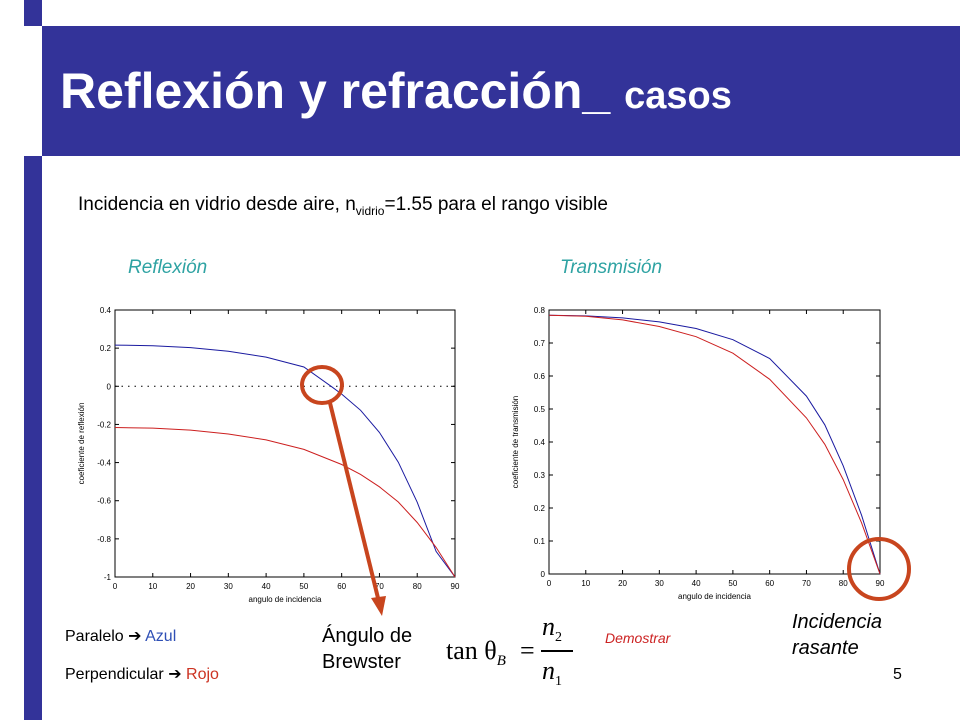 The height and width of the screenshot is (720, 960). Describe the element at coordinates (558, 682) in the screenshot. I see `formula-den-sub: 1` at that location.